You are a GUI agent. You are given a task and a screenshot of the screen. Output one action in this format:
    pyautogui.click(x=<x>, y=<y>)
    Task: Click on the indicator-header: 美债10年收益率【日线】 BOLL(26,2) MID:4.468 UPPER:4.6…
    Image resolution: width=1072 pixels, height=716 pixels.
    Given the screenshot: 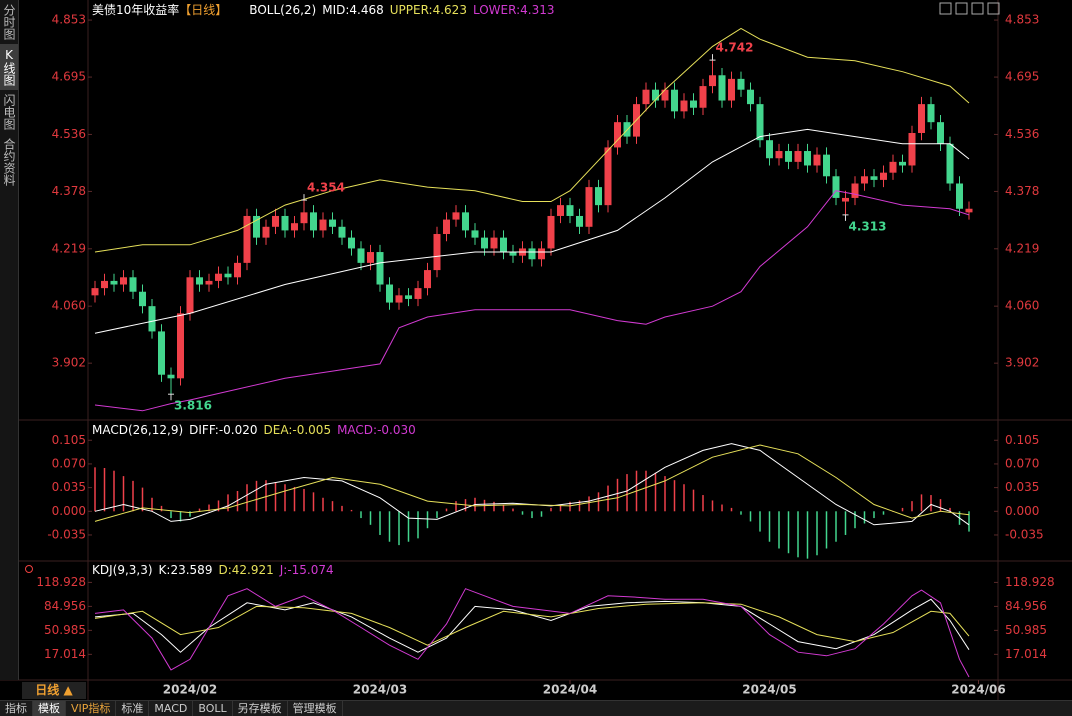 What is the action you would take?
    pyautogui.click(x=323, y=9)
    